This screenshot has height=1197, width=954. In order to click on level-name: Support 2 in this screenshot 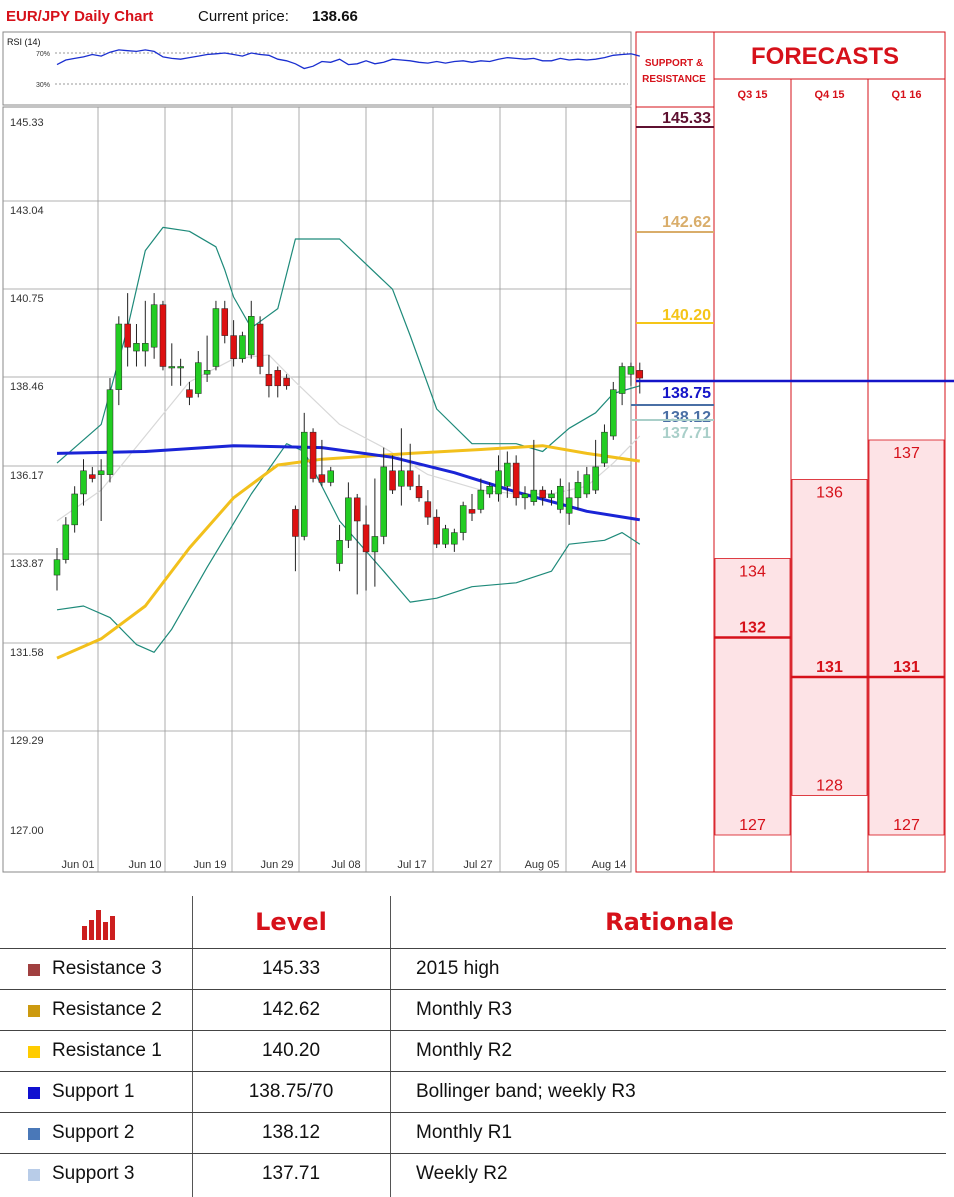, I will do `click(93, 1132)`.